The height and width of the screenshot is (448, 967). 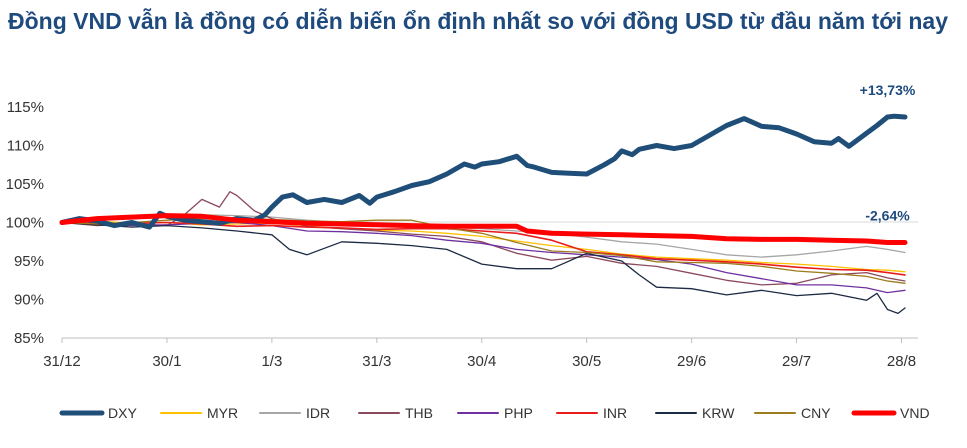 I want to click on legend: DXY MYR IDR THB PHP INR KRW CNY VND, so click(x=494, y=413).